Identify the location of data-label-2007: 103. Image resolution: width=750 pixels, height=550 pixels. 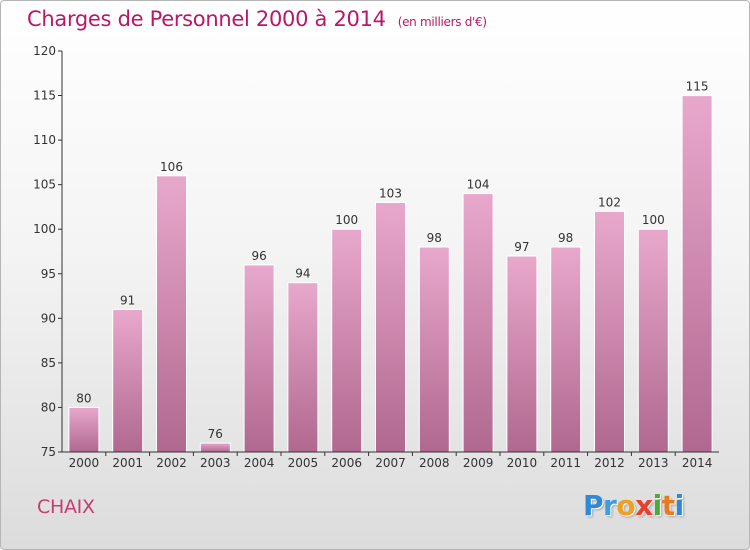
(390, 194).